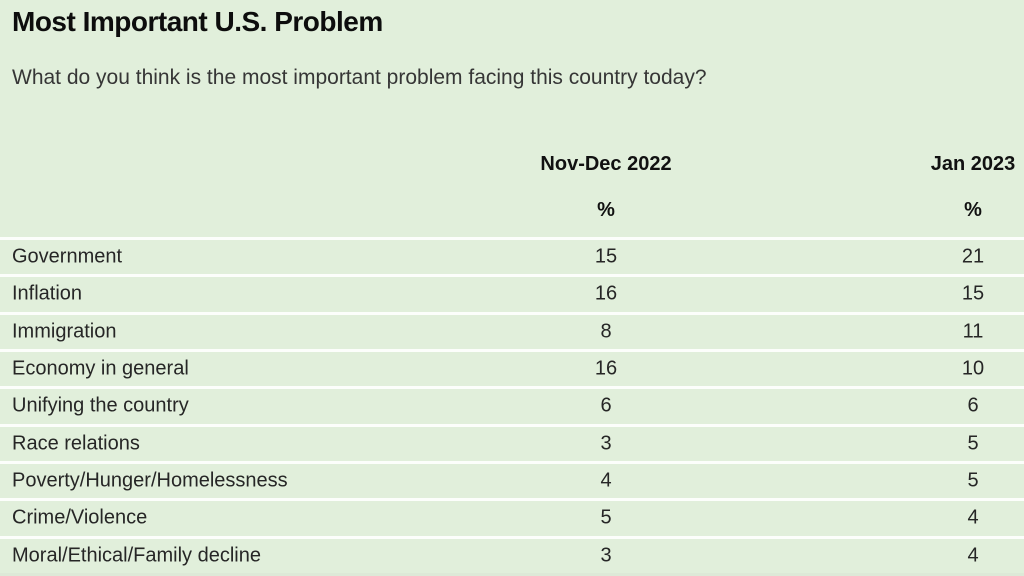 The width and height of the screenshot is (1024, 576). What do you see at coordinates (512, 255) in the screenshot?
I see `table-row: Government 15 21` at bounding box center [512, 255].